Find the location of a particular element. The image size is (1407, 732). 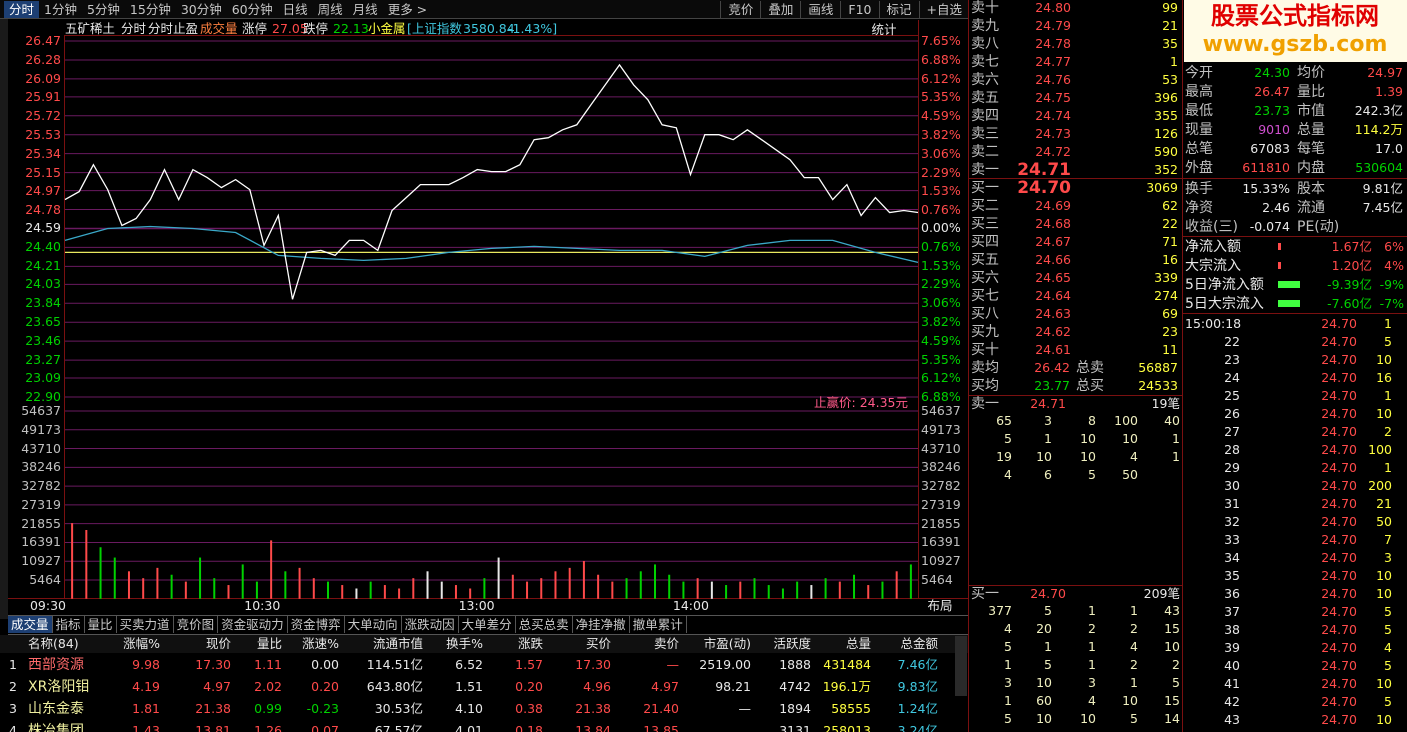

indicator-tab: 总买总卖 is located at coordinates (544, 624).